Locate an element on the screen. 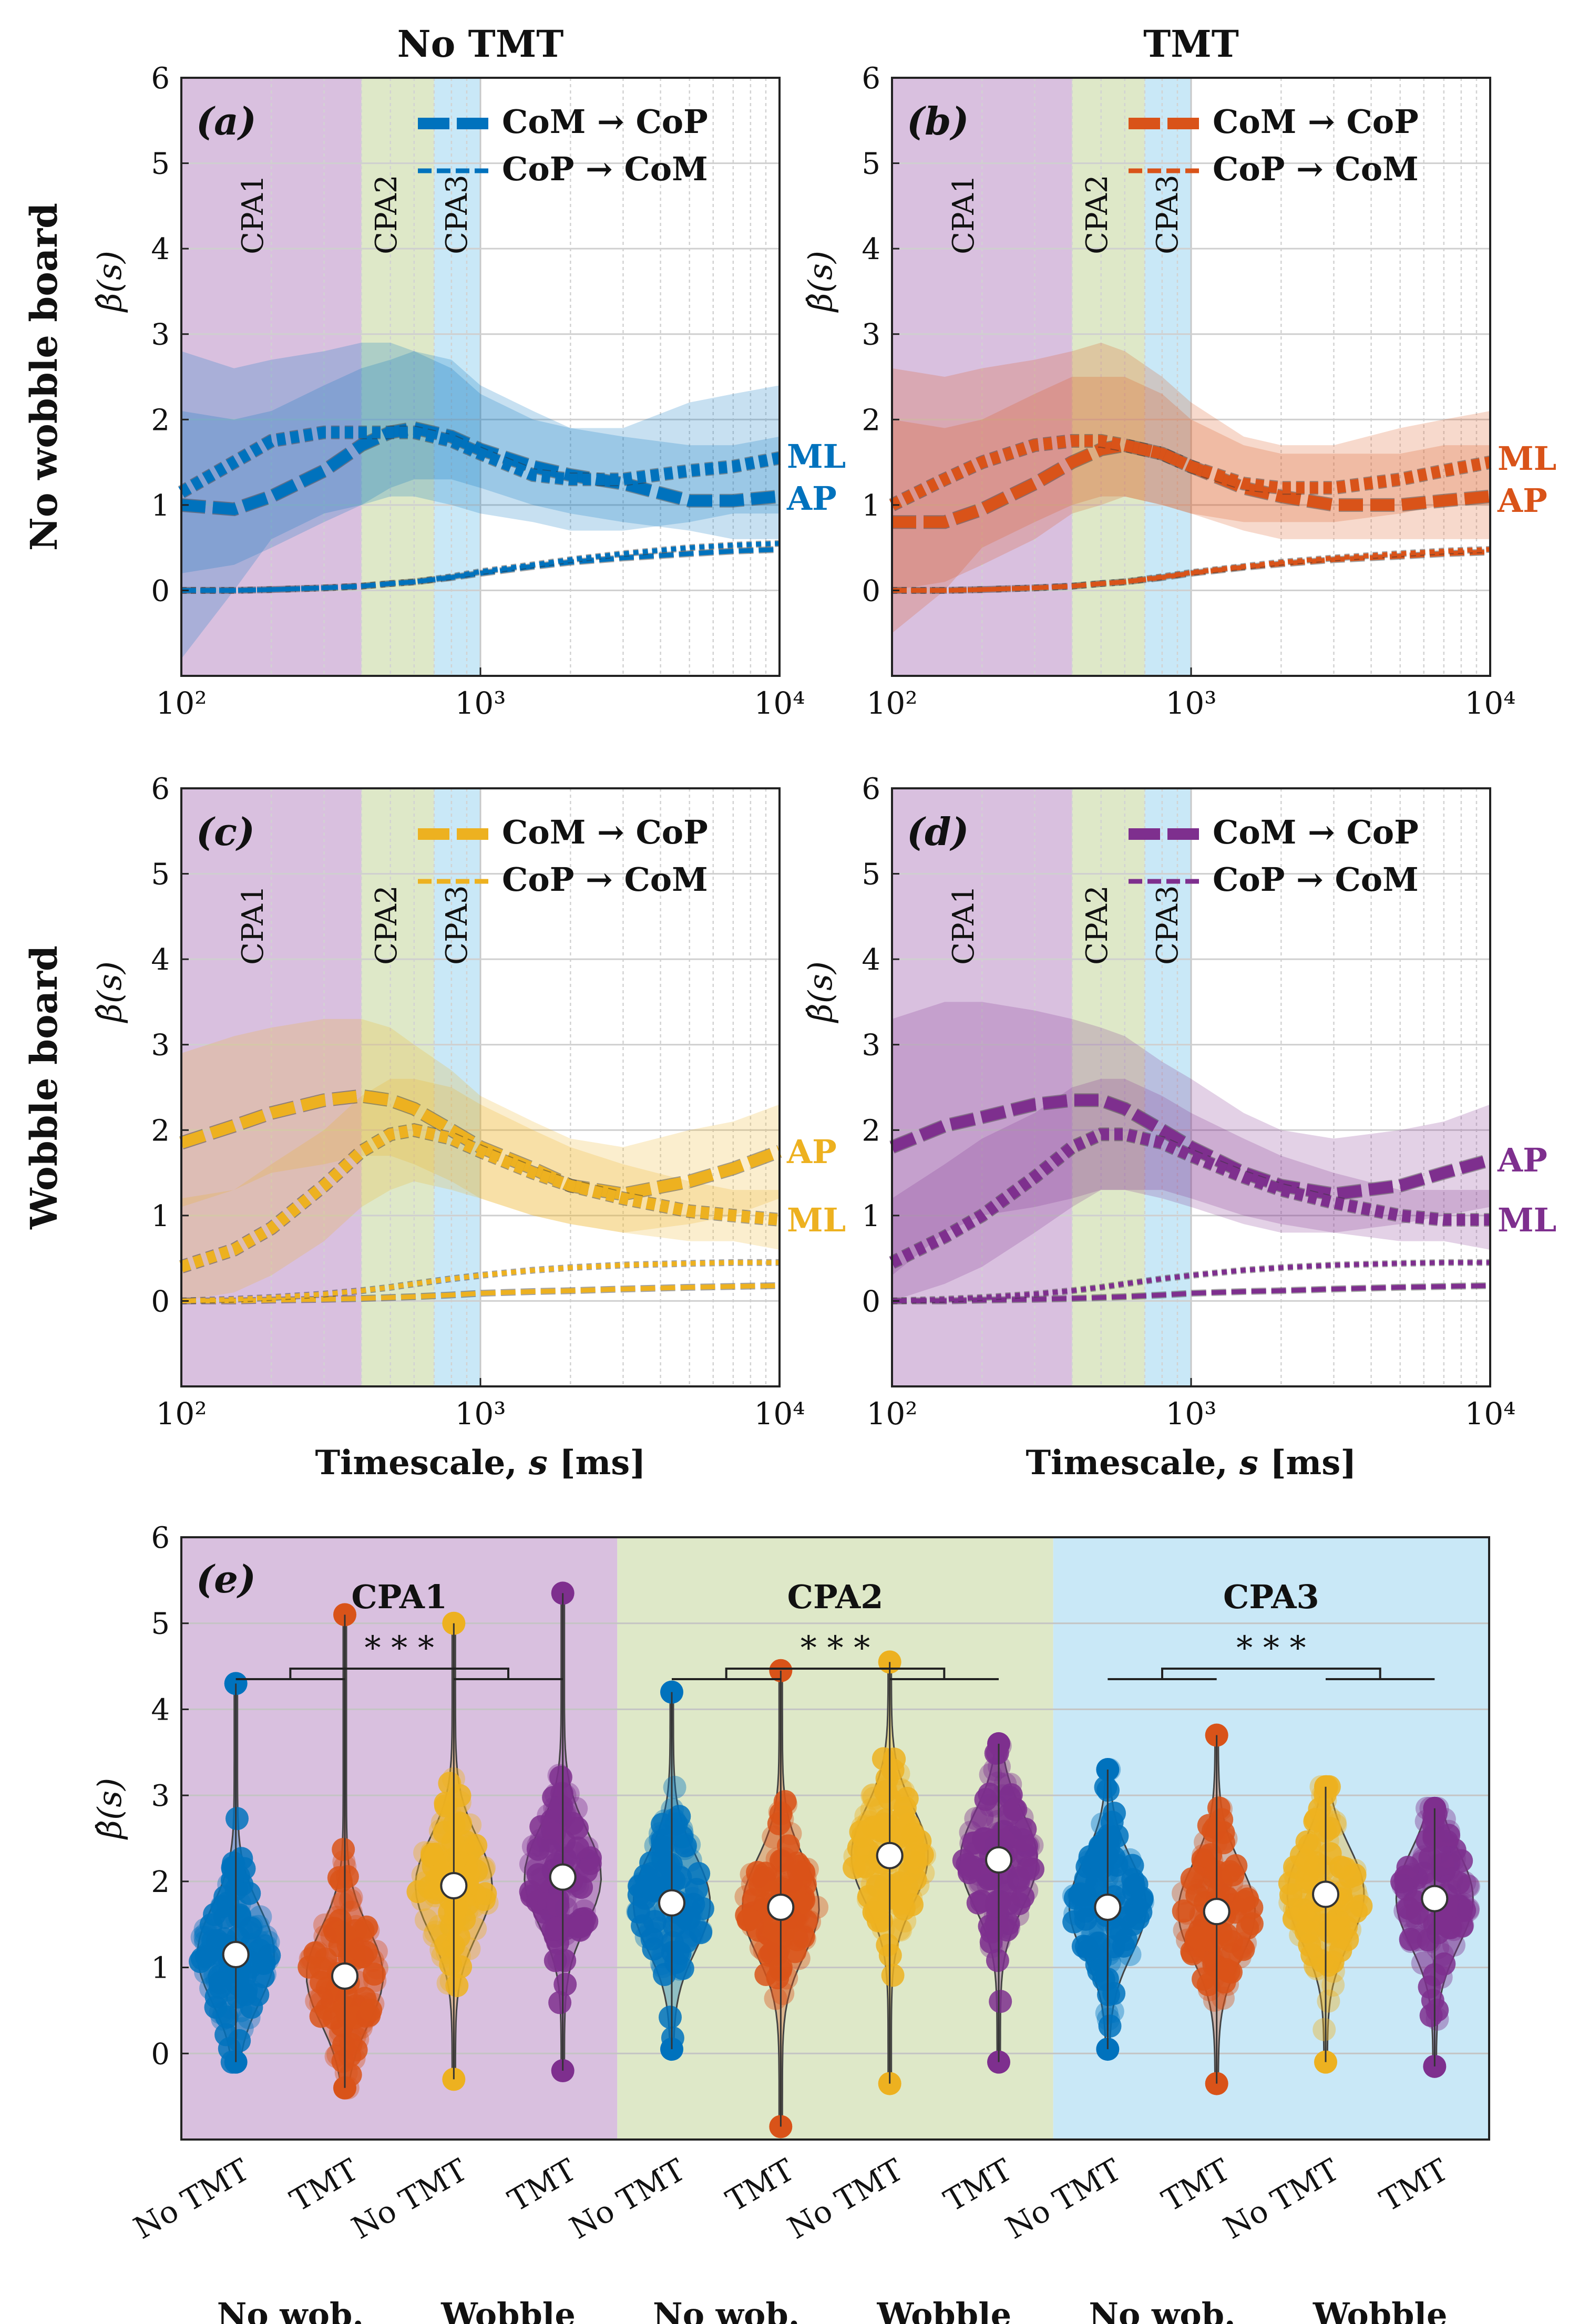 The width and height of the screenshot is (1589, 2324). ci-band-ap is located at coordinates (480, 1126).